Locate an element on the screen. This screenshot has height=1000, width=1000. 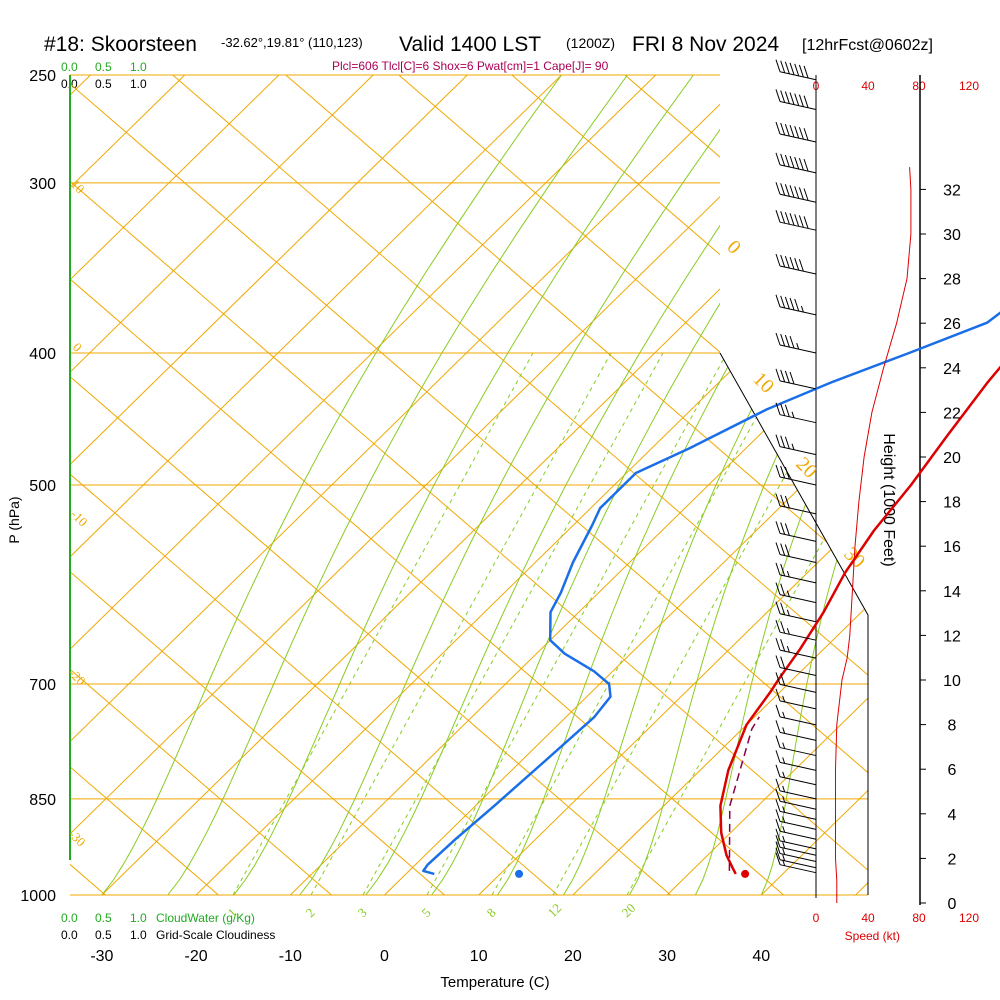
temperature-tick-label: -30 is located at coordinates (101, 956).